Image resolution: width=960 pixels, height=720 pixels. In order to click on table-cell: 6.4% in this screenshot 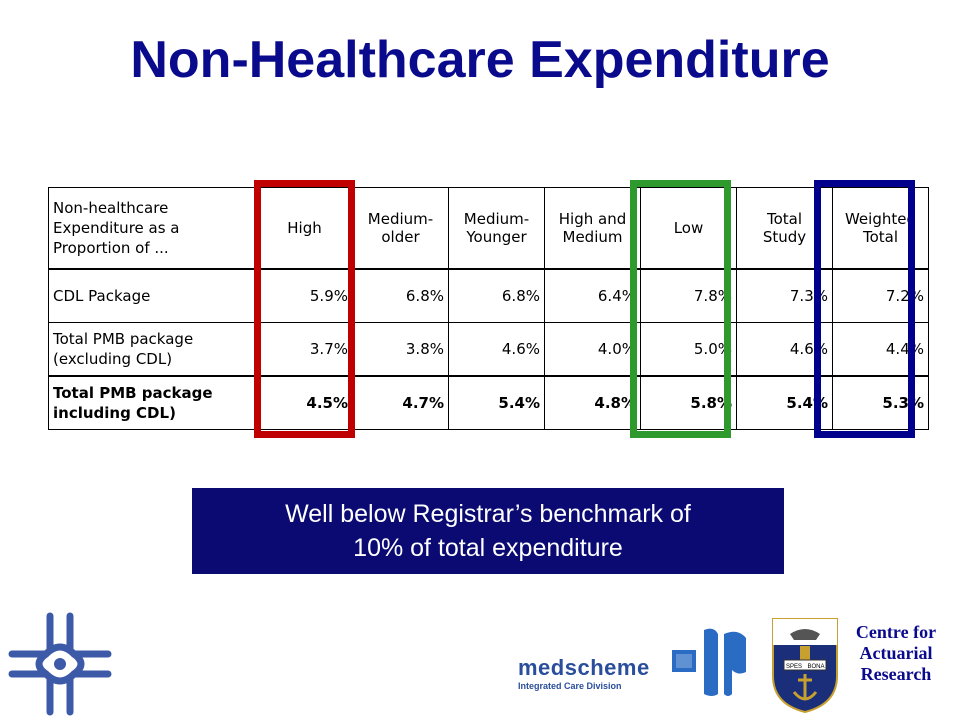, I will do `click(592, 295)`.